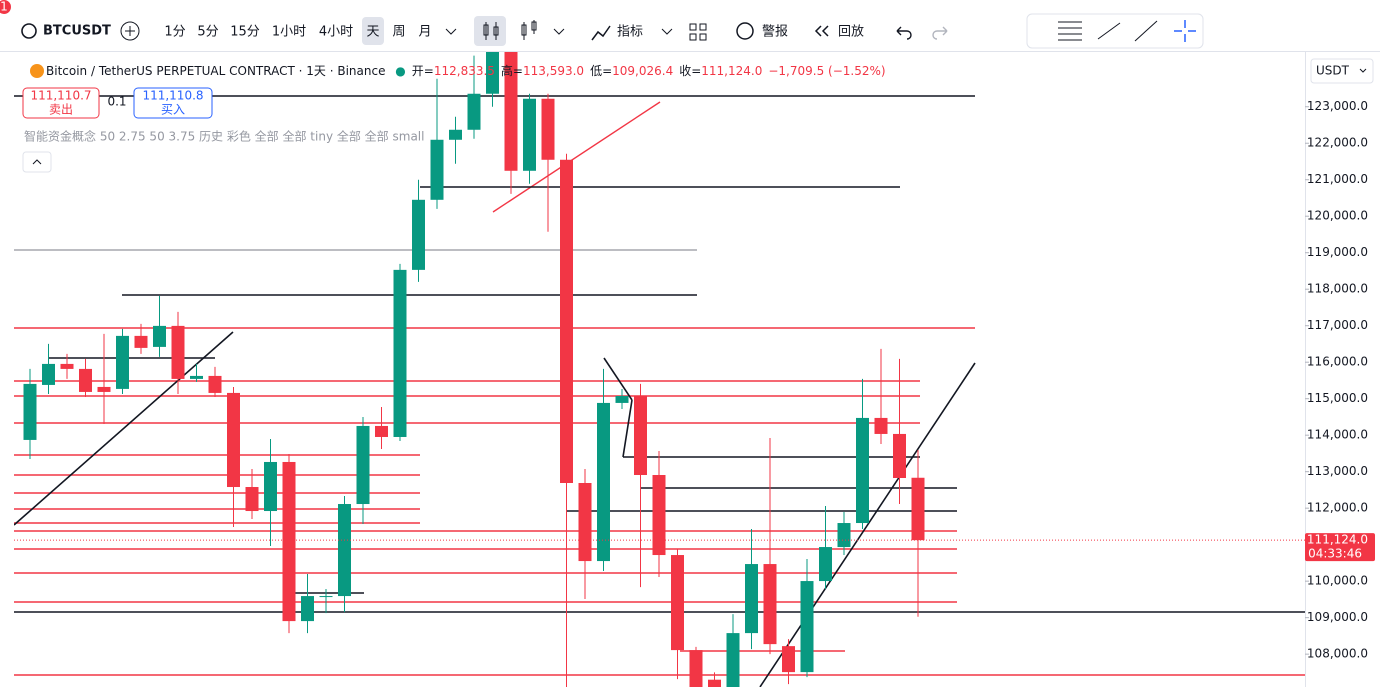  Describe the element at coordinates (745, 31) in the screenshot. I see `alert-icon` at that location.